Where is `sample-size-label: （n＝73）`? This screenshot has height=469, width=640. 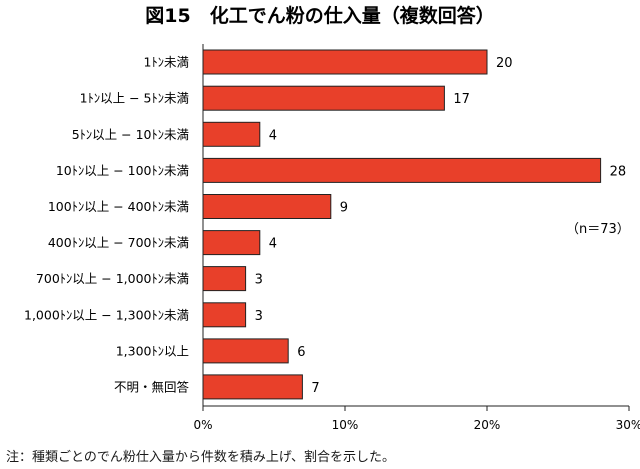
sample-size-label: （n＝73） is located at coordinates (598, 229).